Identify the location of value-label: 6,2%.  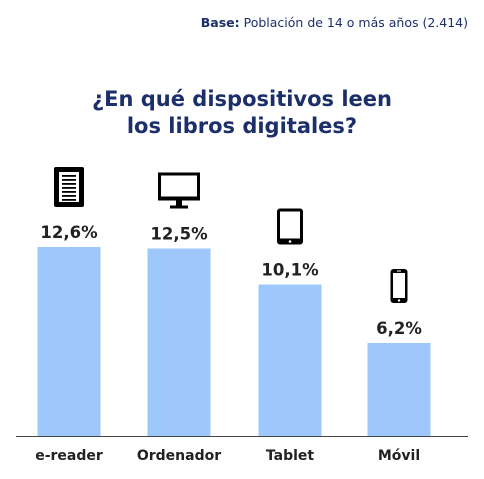
(399, 328).